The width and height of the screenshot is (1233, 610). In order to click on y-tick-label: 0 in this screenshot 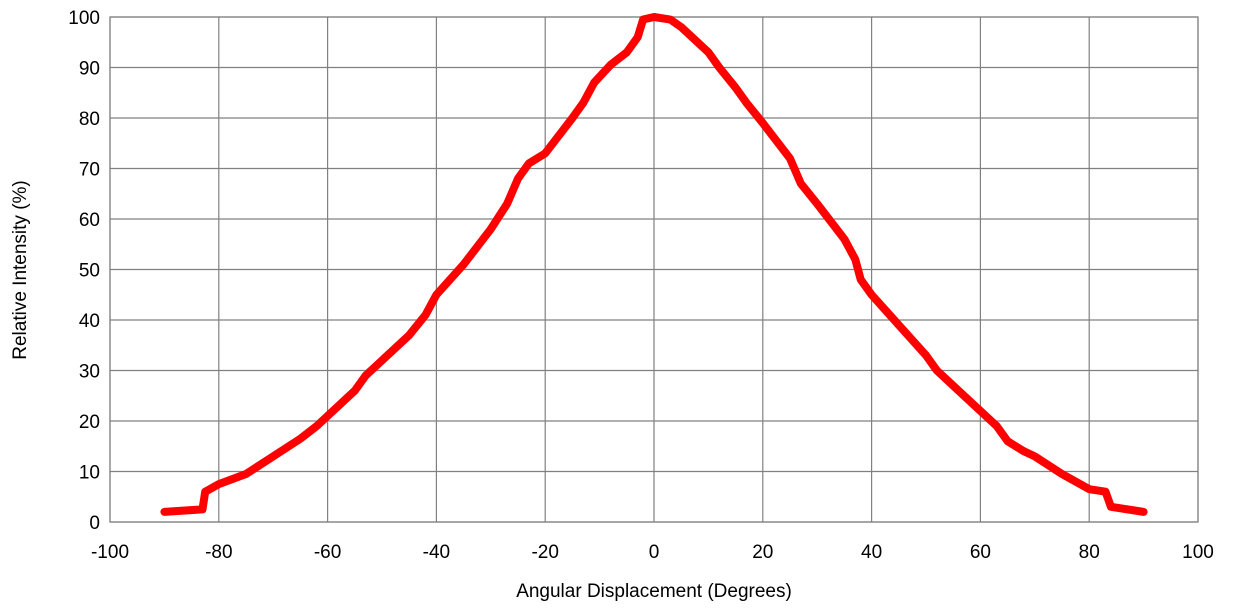, I will do `click(94, 523)`.